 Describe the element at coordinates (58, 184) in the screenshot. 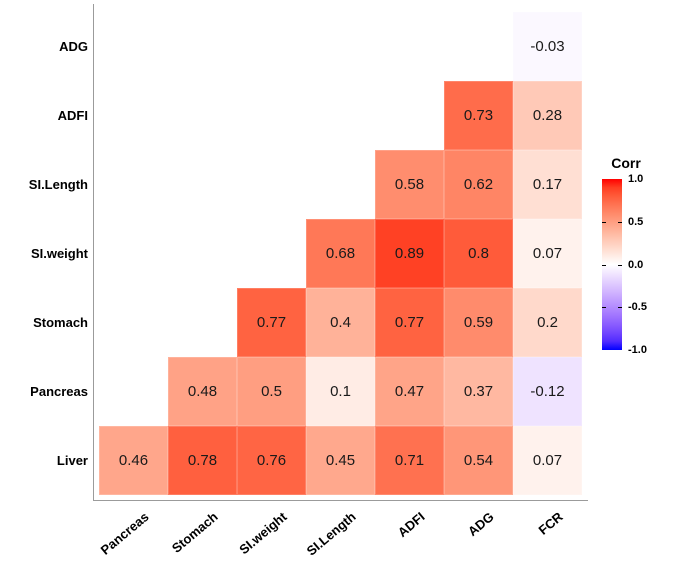

I see `y-axis-label: SI.Length` at that location.